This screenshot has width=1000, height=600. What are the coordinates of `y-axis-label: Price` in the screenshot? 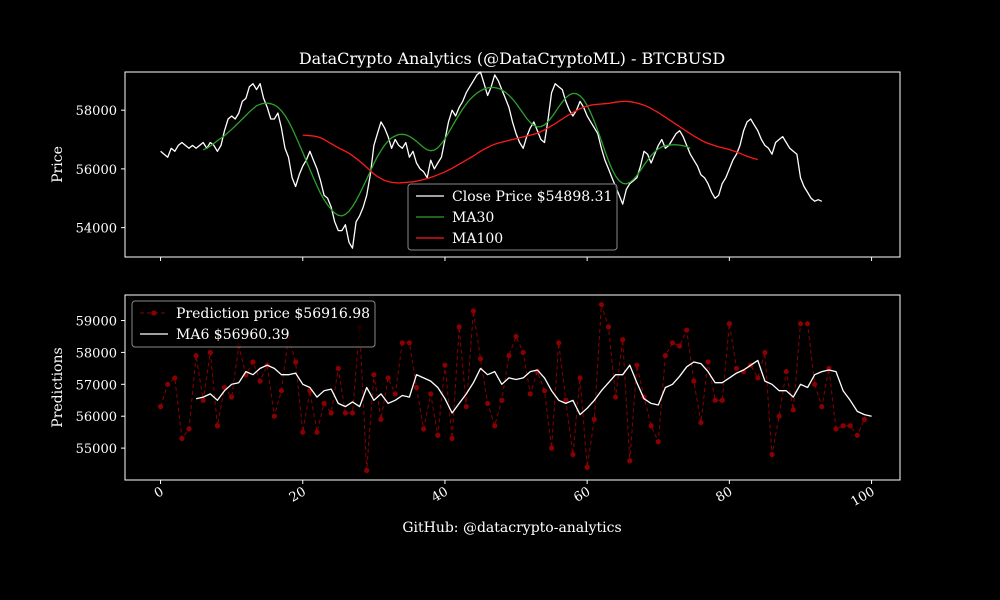 It's located at (58, 164).